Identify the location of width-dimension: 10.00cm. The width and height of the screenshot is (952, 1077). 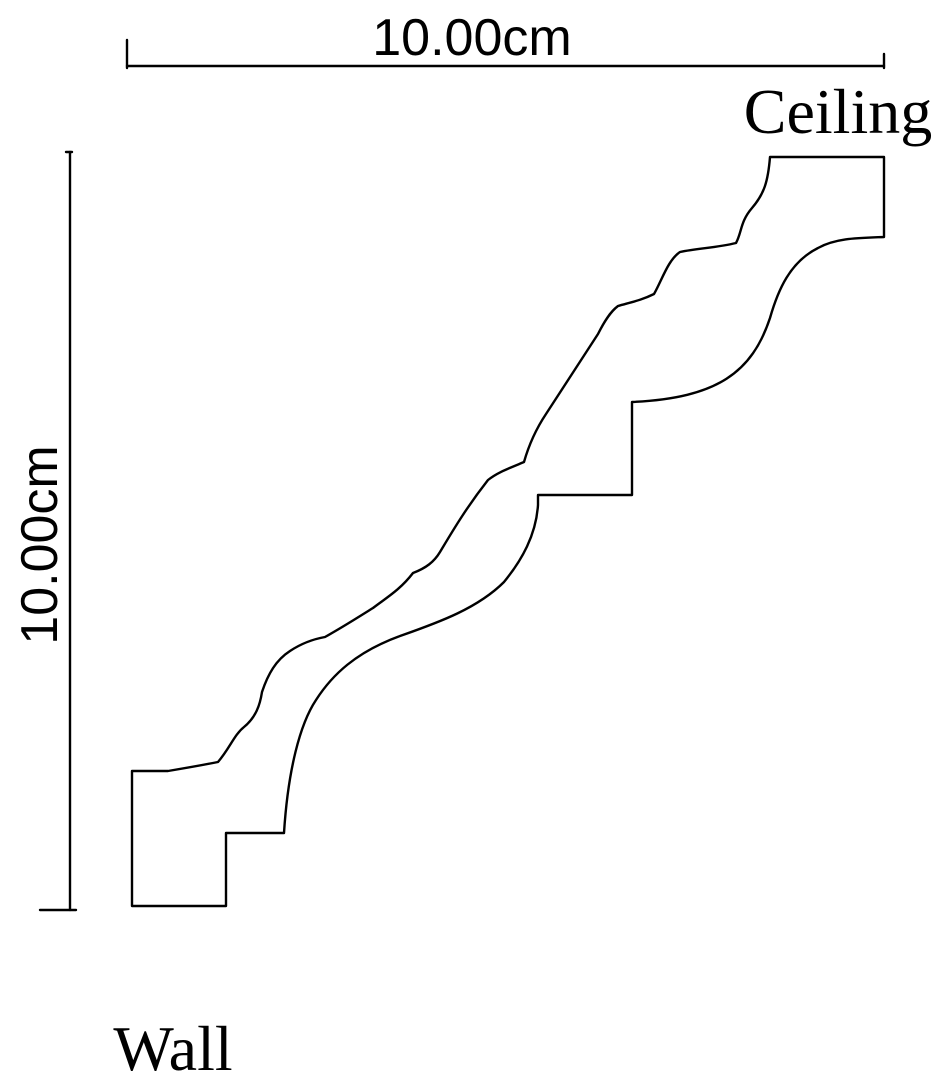
(505, 39).